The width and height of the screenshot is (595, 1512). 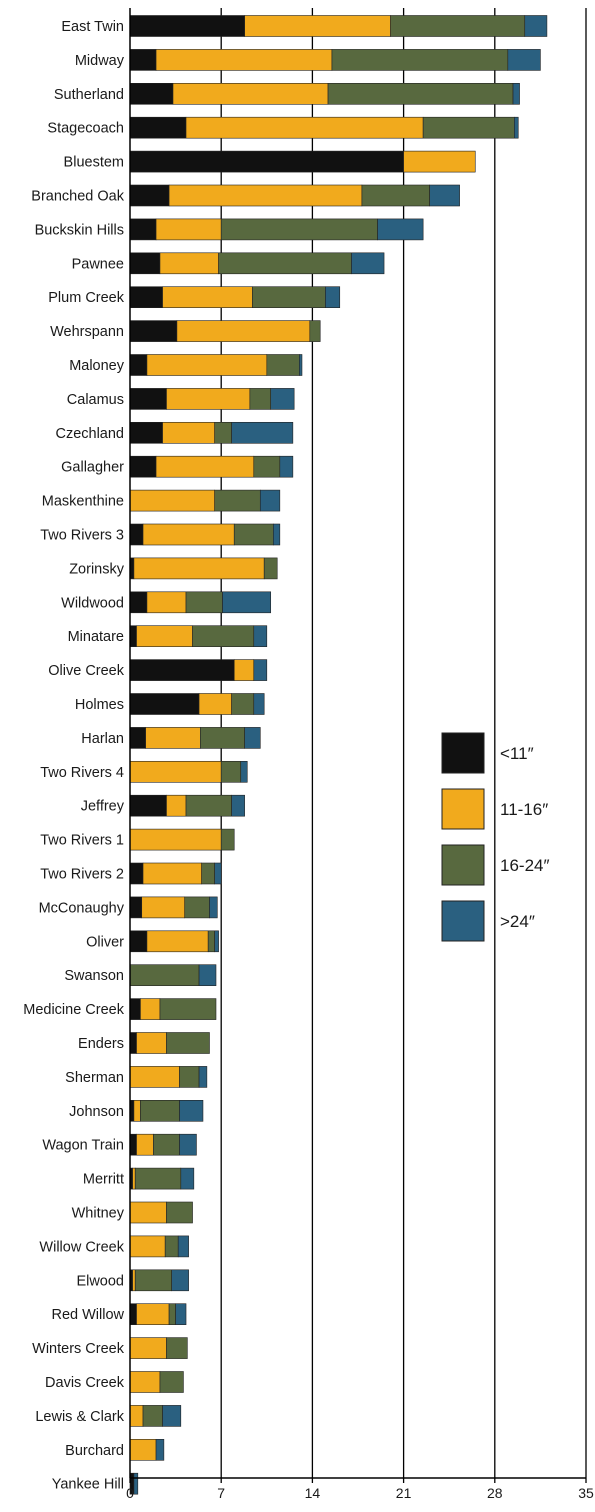 What do you see at coordinates (463, 921) in the screenshot?
I see `legend-swatch` at bounding box center [463, 921].